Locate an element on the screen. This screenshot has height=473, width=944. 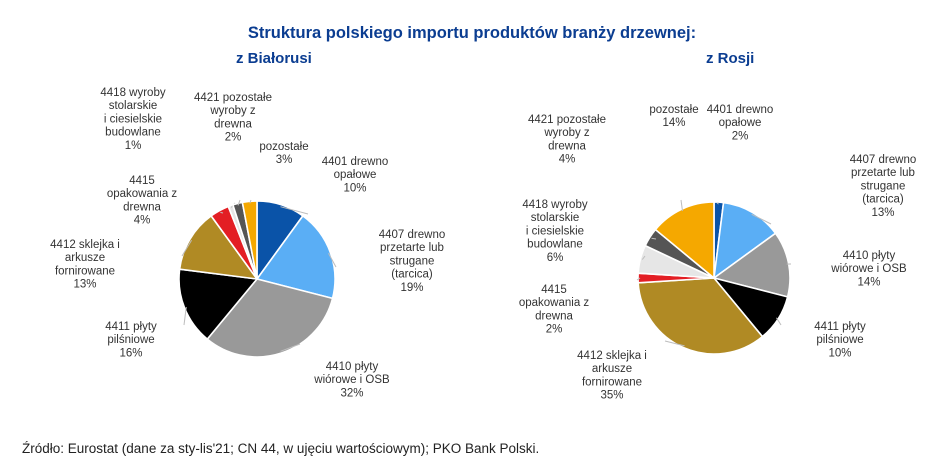
belarus-slice-label-8: pozostałe 3% is located at coordinates (283, 153).